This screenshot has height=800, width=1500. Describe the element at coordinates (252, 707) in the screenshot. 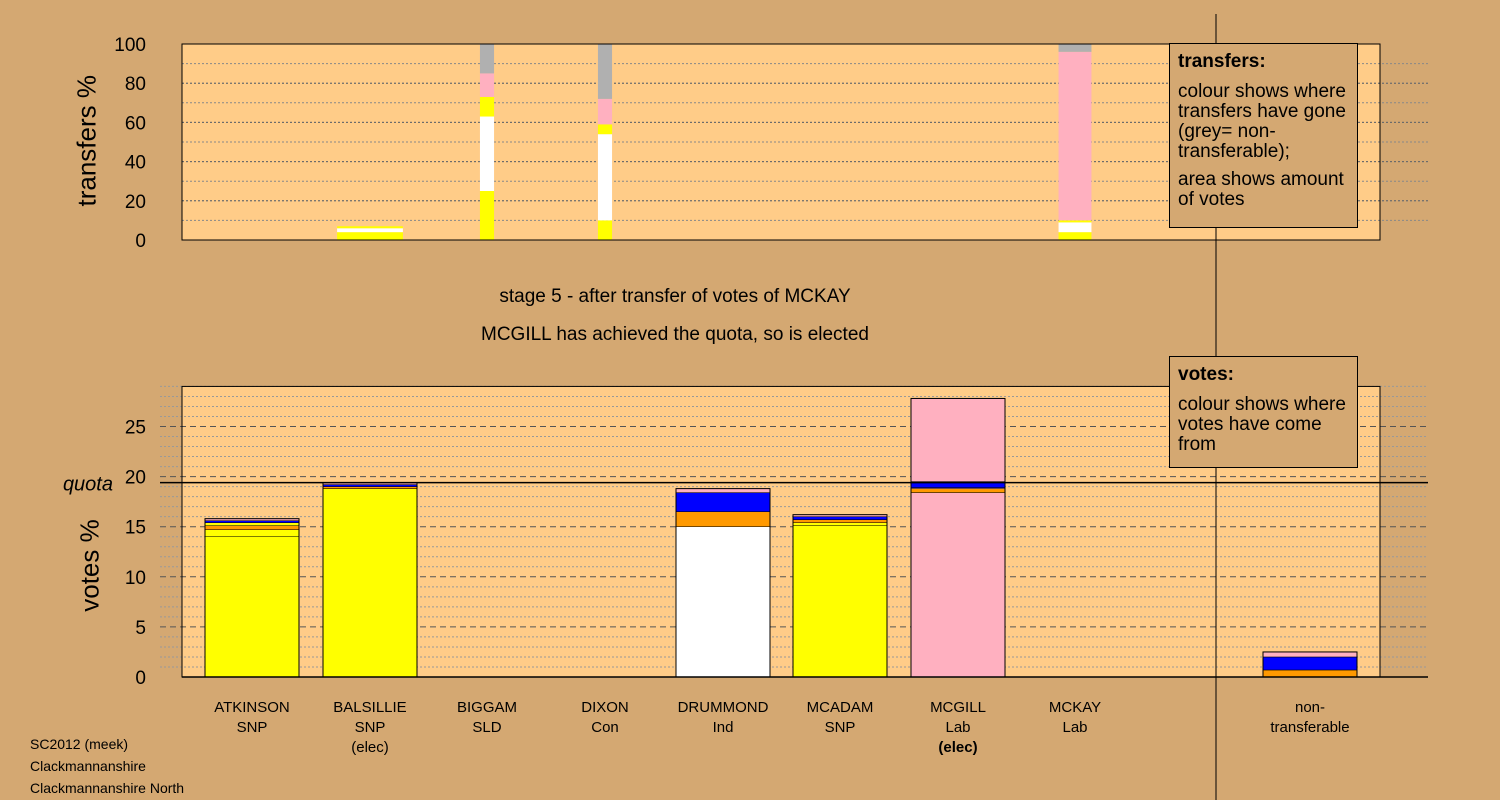

I see `candidate-name: ATKINSON` at that location.